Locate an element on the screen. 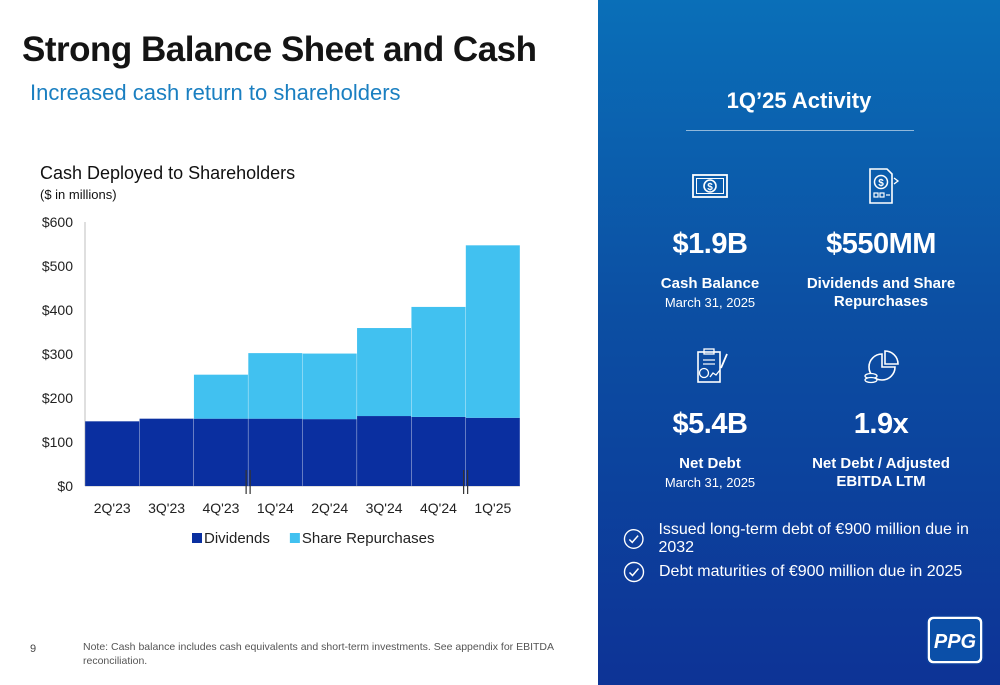 The height and width of the screenshot is (685, 1000). chart-title: Cash Deployed to Shareholders is located at coordinates (168, 173).